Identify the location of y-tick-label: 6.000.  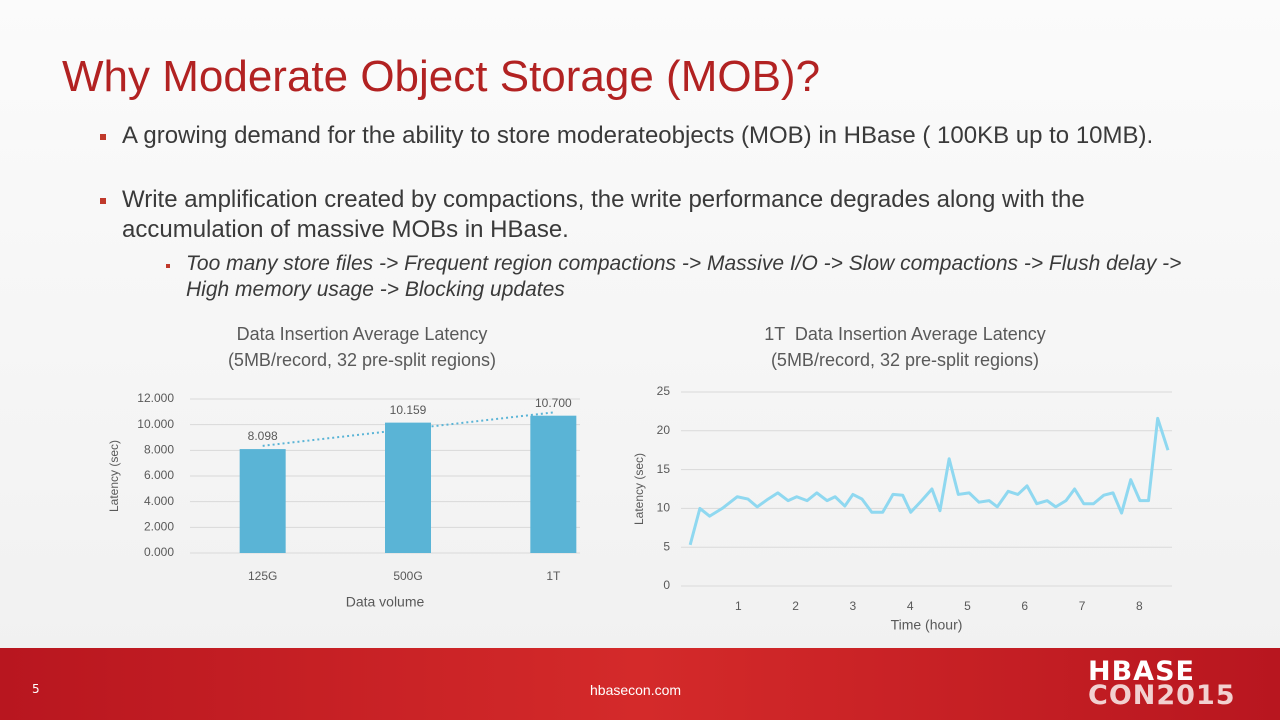
(159, 475).